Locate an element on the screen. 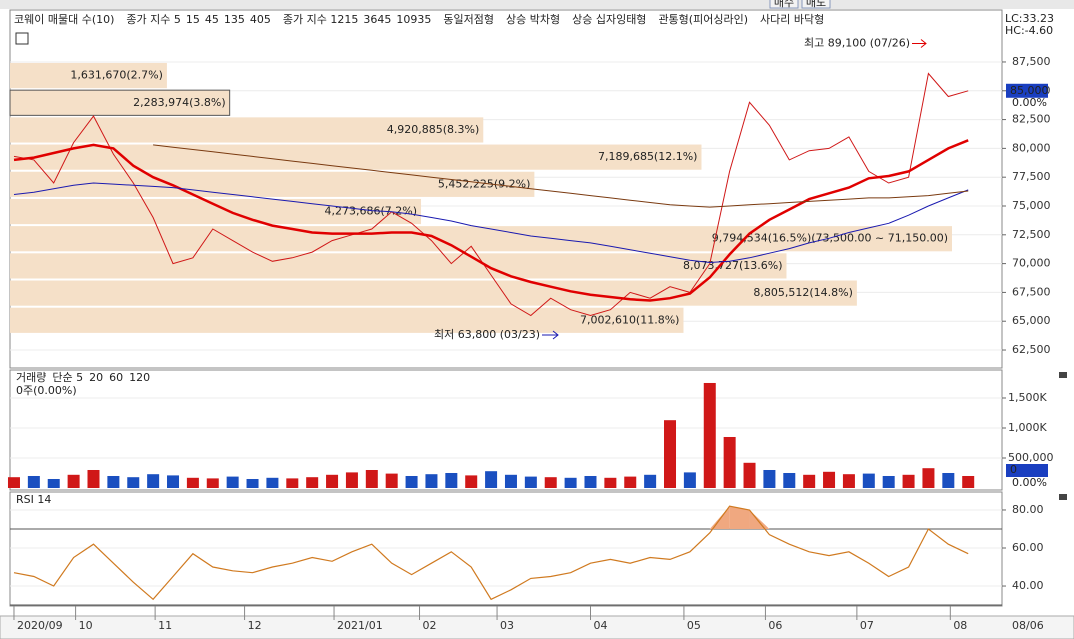 This screenshot has width=1074, height=639. x-tick-label: 2020/09 is located at coordinates (40, 625).